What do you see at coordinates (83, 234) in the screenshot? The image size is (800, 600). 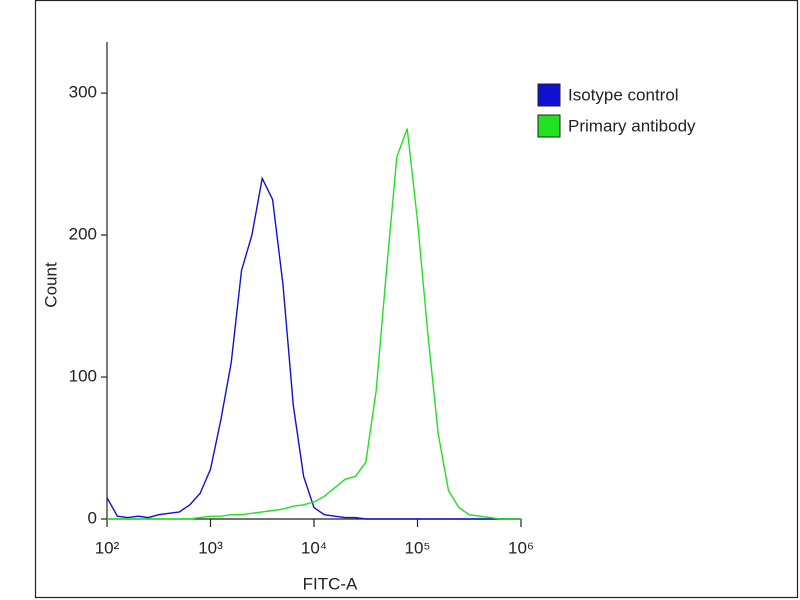 I see `y-tick-label: 200` at bounding box center [83, 234].